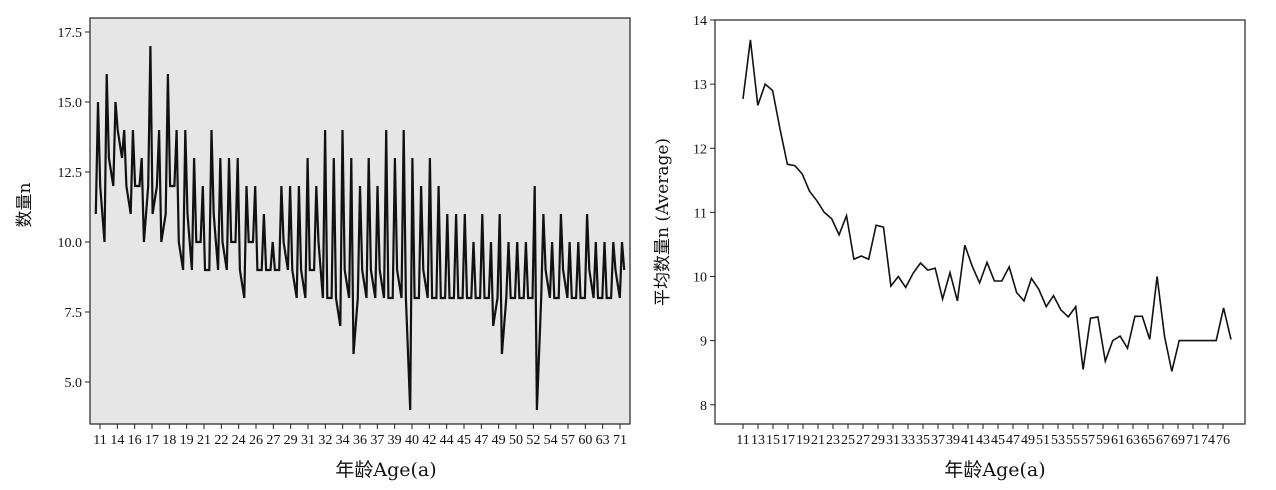  What do you see at coordinates (1073, 440) in the screenshot?
I see `x-tick-label: 55` at bounding box center [1073, 440].